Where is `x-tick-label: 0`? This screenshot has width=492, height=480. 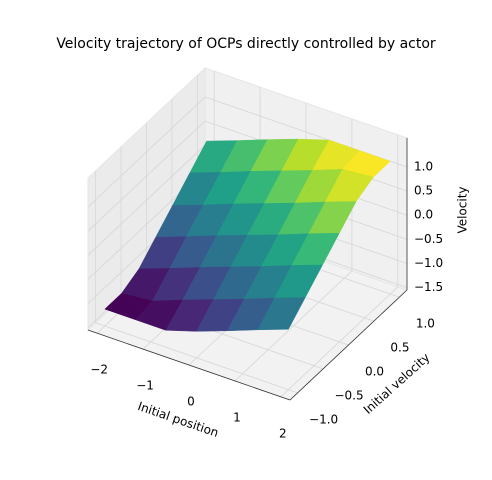
x-tick-label: 0 is located at coordinates (191, 402).